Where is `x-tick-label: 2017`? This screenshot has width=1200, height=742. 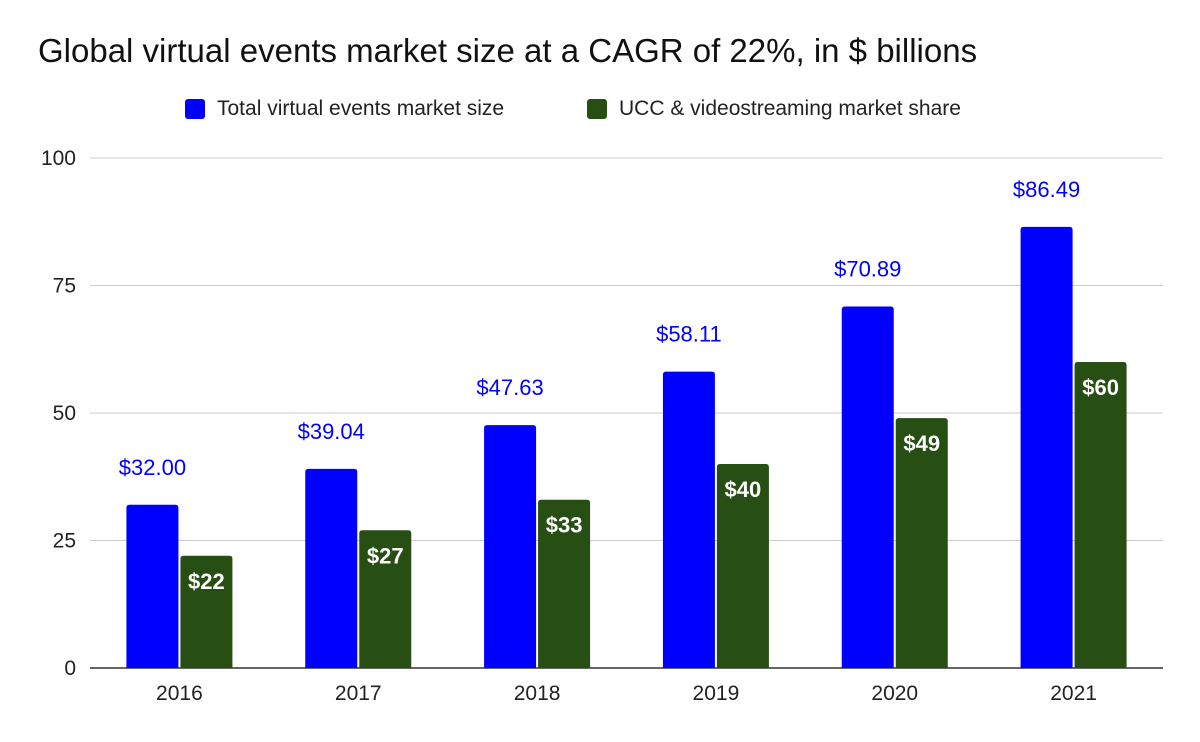 x-tick-label: 2017 is located at coordinates (358, 693).